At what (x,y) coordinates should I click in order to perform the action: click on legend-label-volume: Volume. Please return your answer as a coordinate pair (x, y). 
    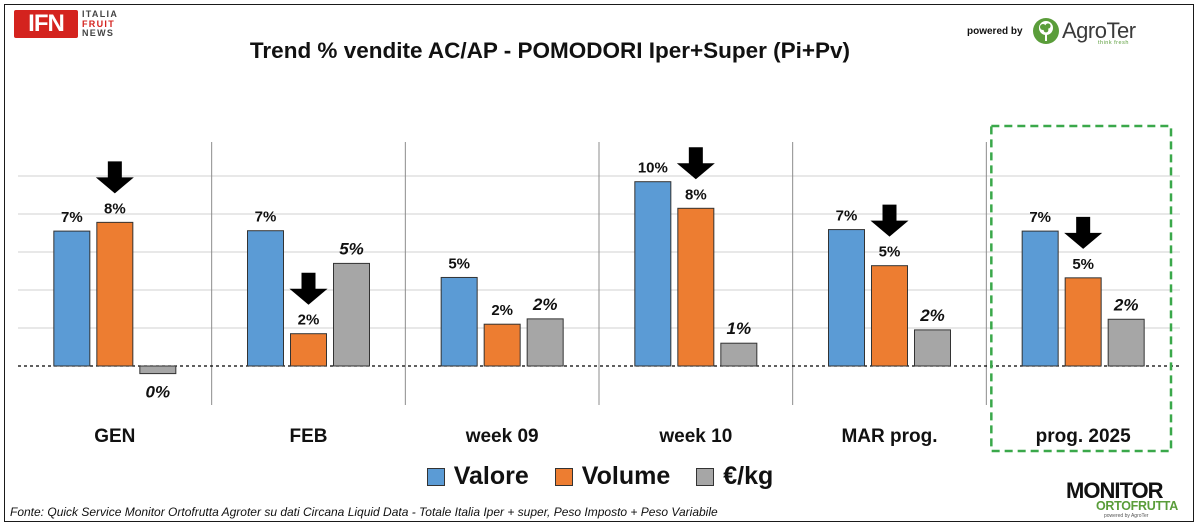
    Looking at the image, I should click on (626, 476).